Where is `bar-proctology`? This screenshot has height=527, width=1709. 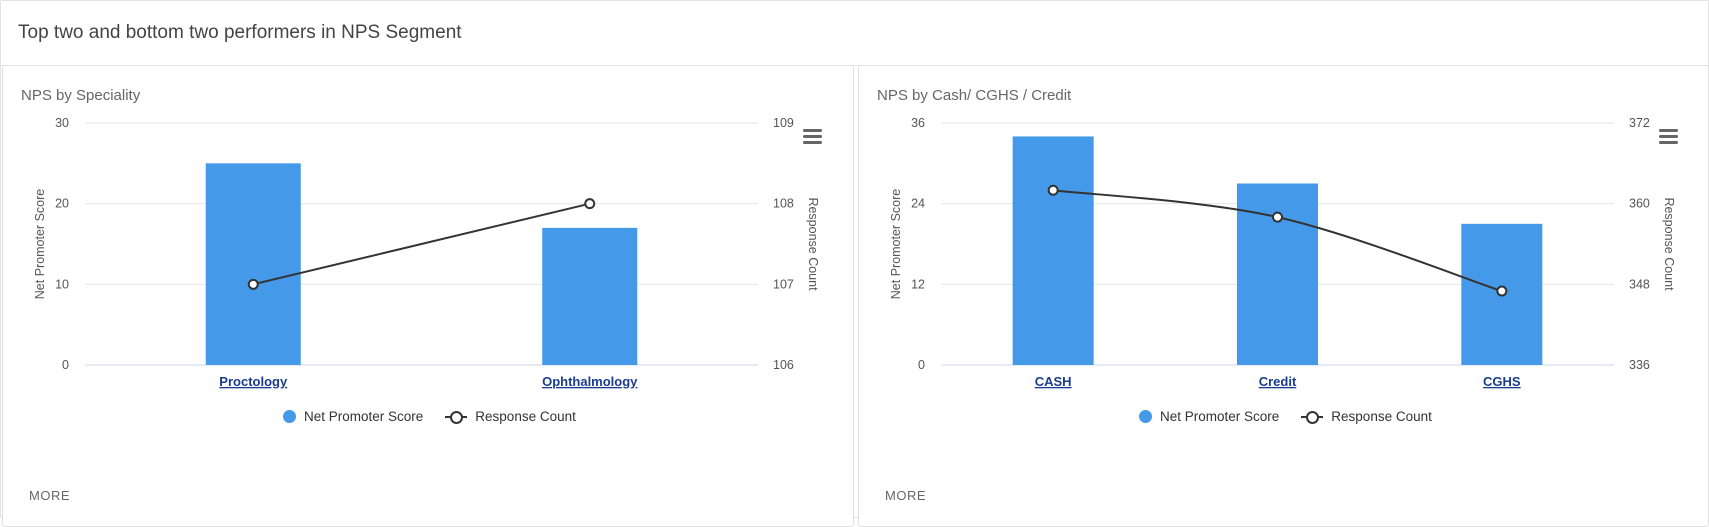
bar-proctology is located at coordinates (253, 264).